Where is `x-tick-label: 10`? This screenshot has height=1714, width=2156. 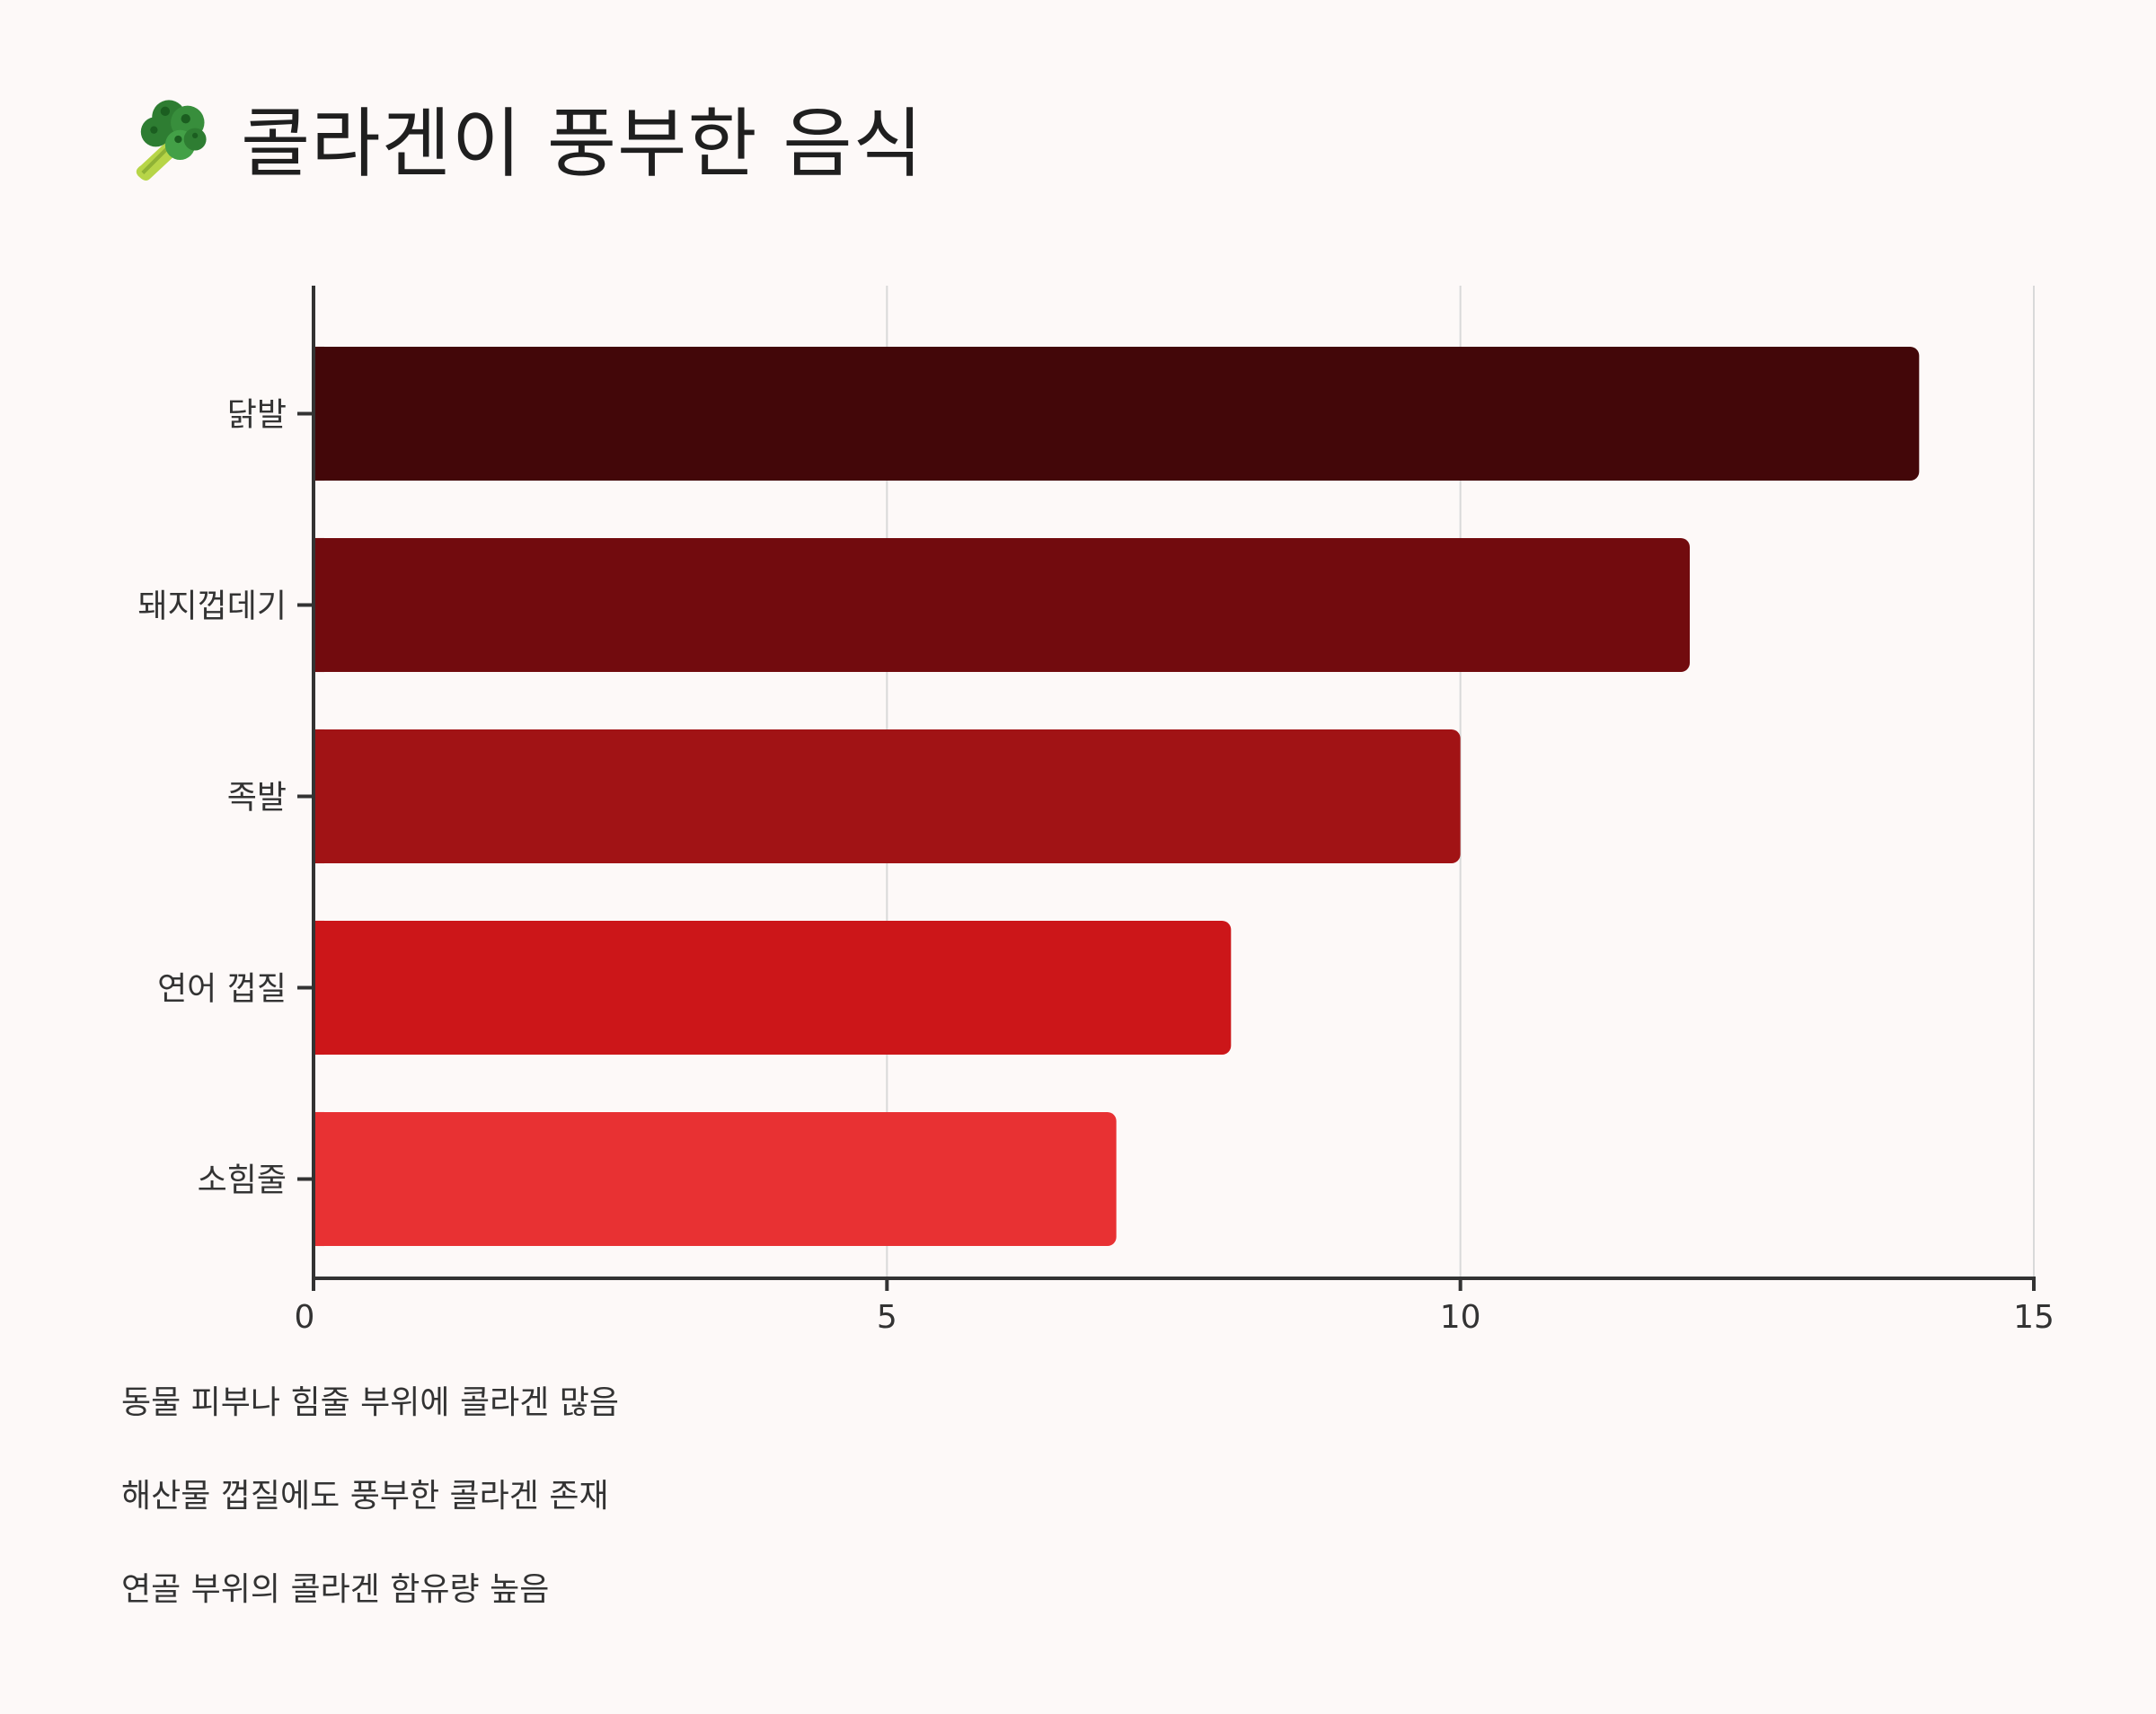 x-tick-label: 10 is located at coordinates (1461, 1317).